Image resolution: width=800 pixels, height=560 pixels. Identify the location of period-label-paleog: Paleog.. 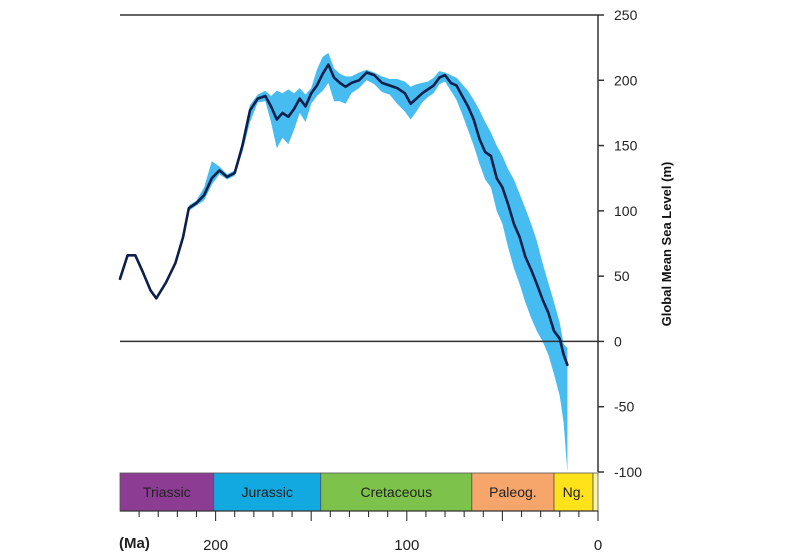
(512, 492).